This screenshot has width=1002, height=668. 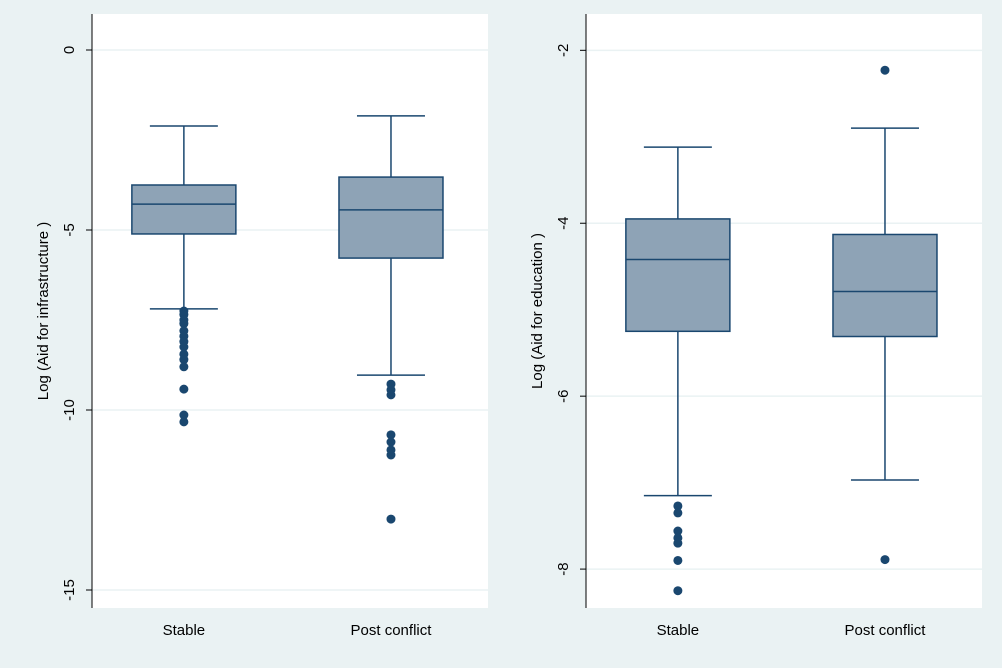 What do you see at coordinates (69, 590) in the screenshot?
I see `y-tick-label: -15` at bounding box center [69, 590].